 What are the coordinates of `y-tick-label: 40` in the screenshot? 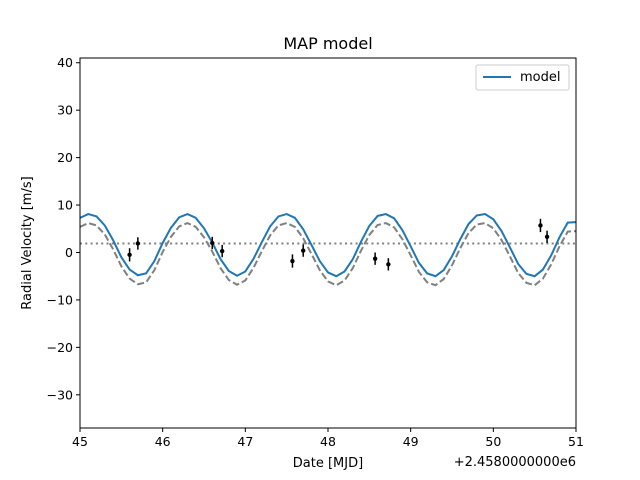 It's located at (65, 62).